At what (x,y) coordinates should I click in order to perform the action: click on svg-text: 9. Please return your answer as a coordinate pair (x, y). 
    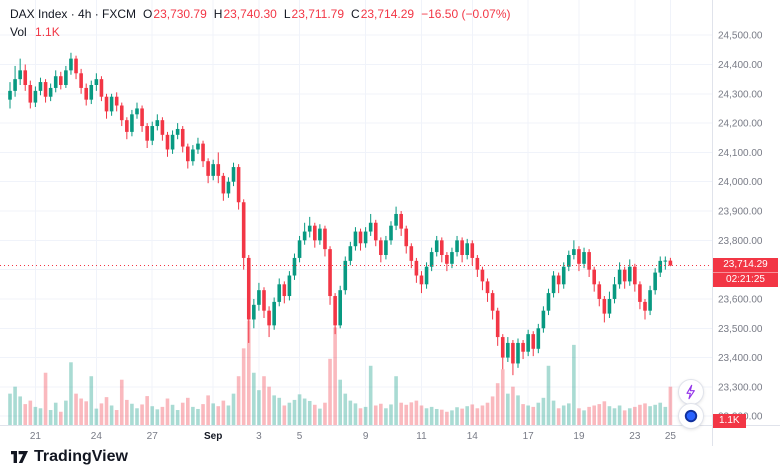
    Looking at the image, I should click on (366, 436).